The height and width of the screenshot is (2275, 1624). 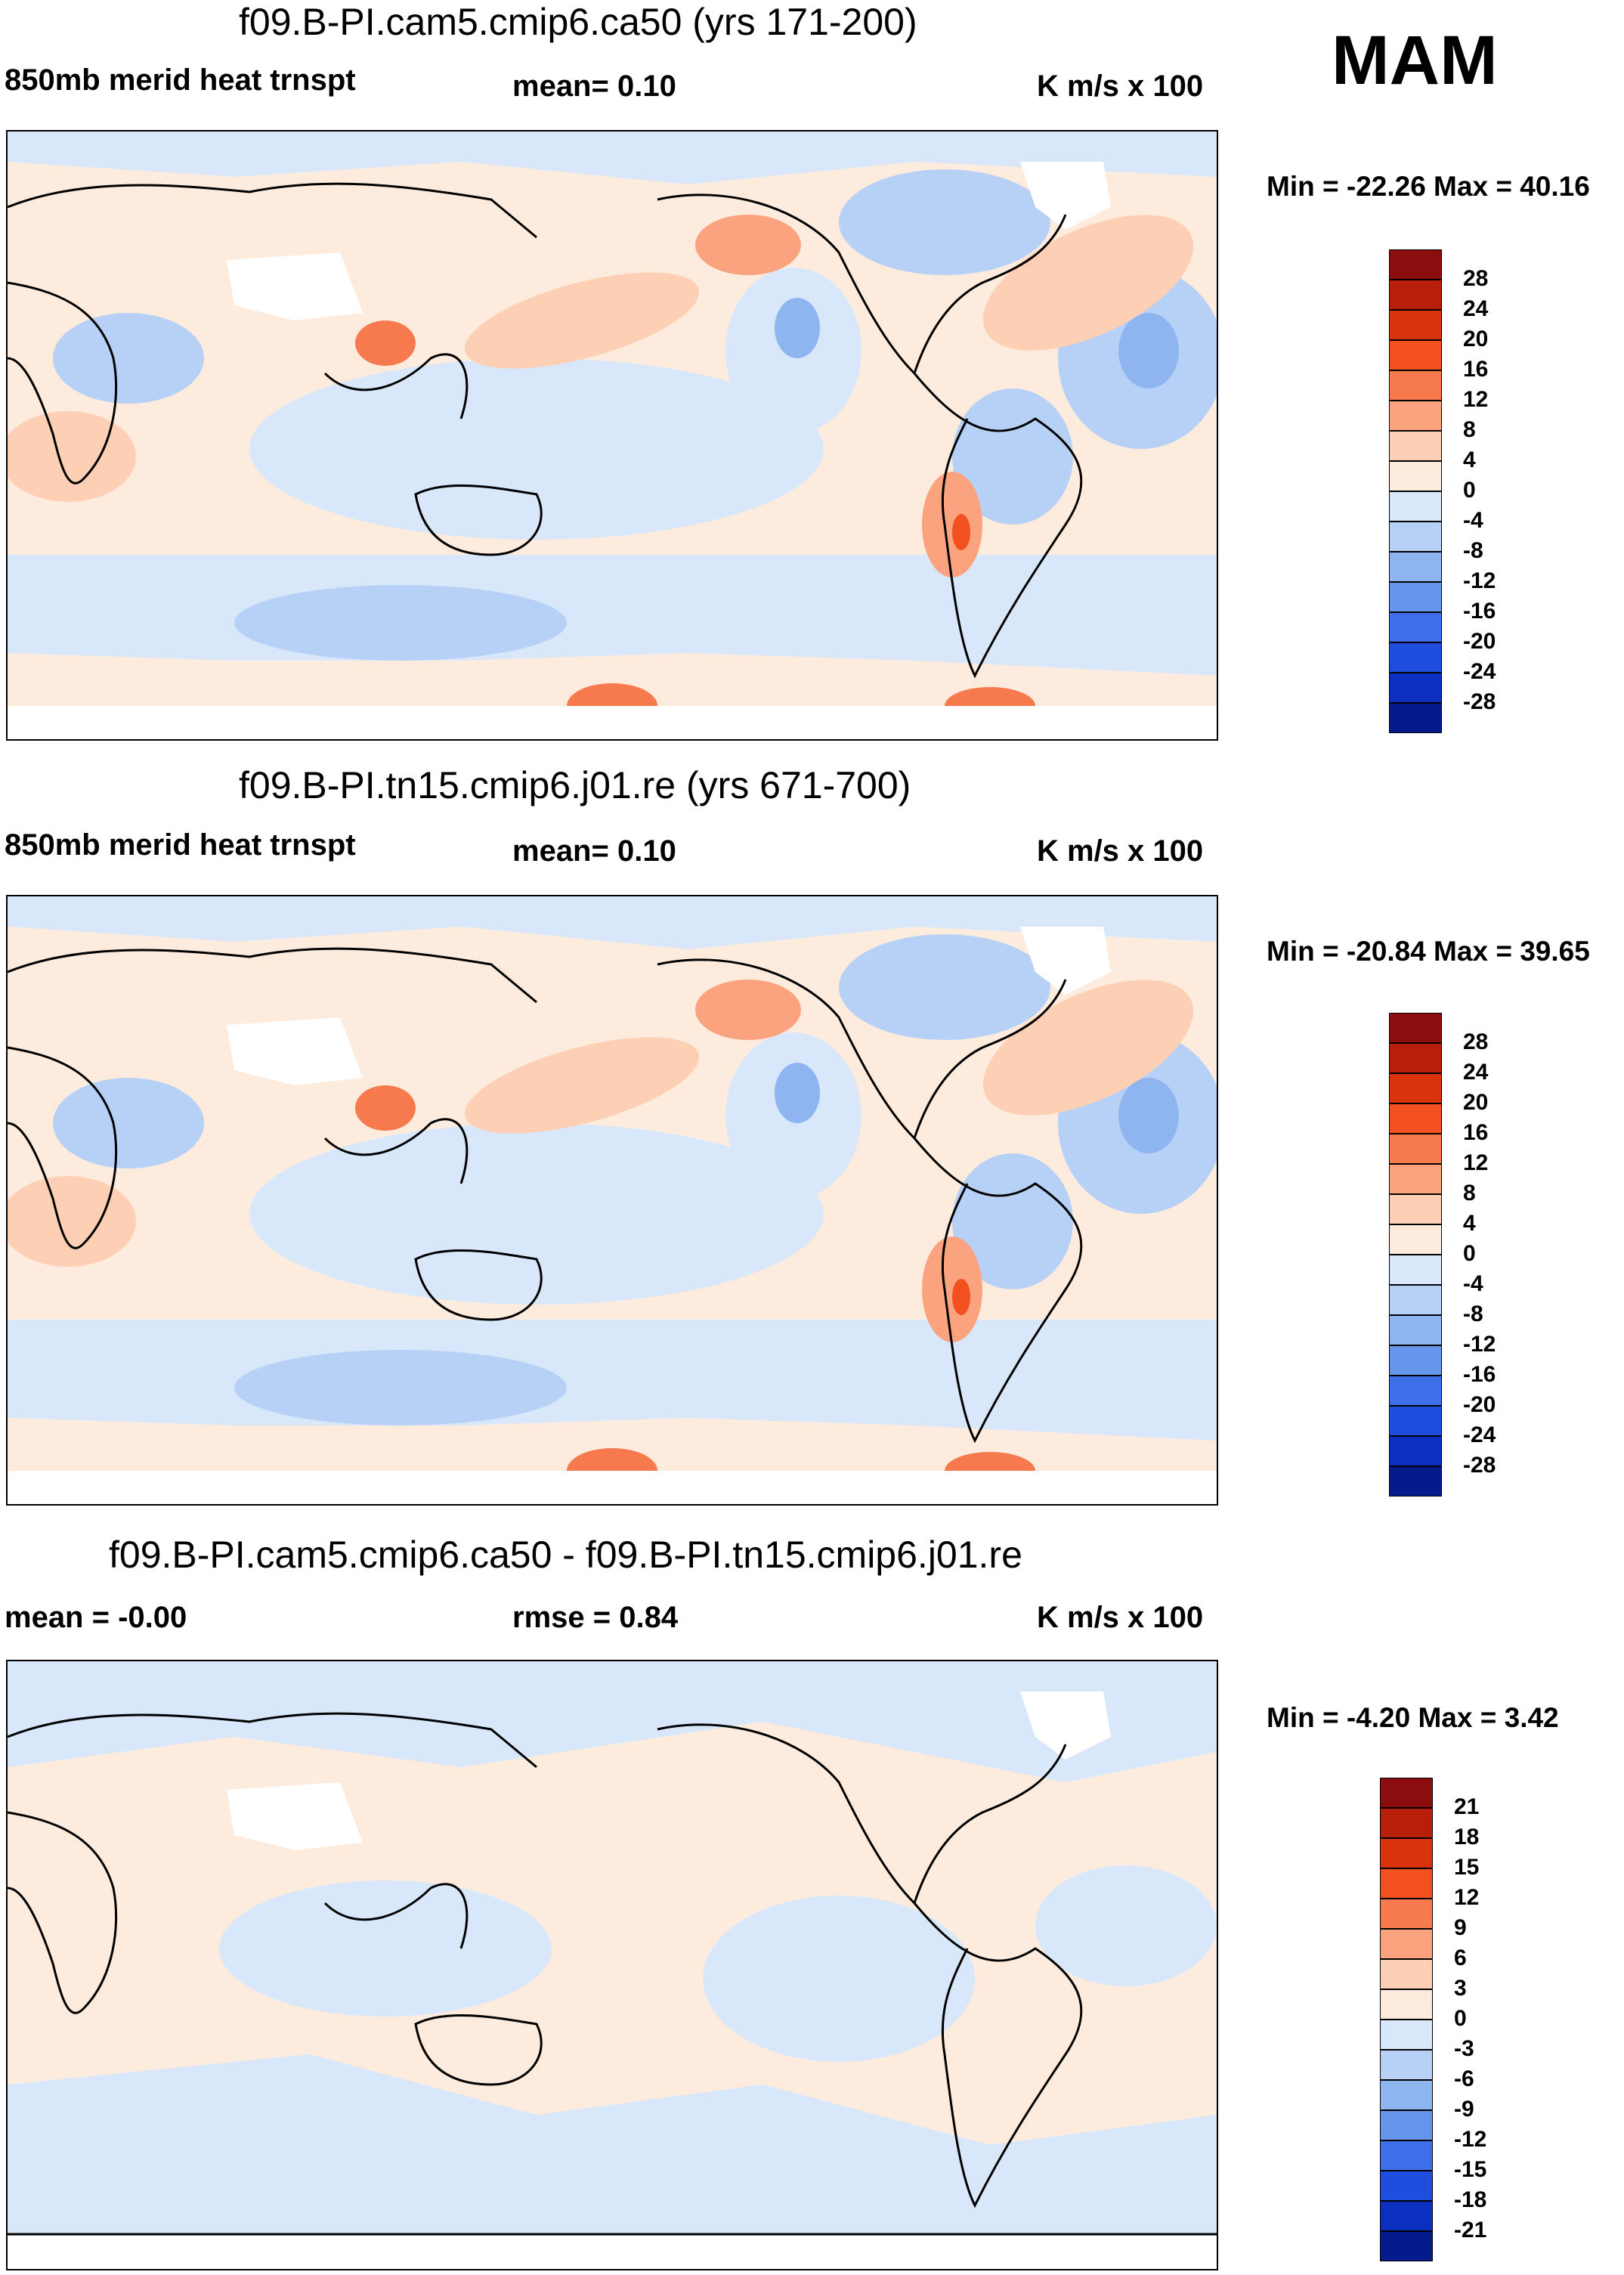 What do you see at coordinates (96, 1617) in the screenshot?
I see `panel-3-mean-label: mean = -0.00` at bounding box center [96, 1617].